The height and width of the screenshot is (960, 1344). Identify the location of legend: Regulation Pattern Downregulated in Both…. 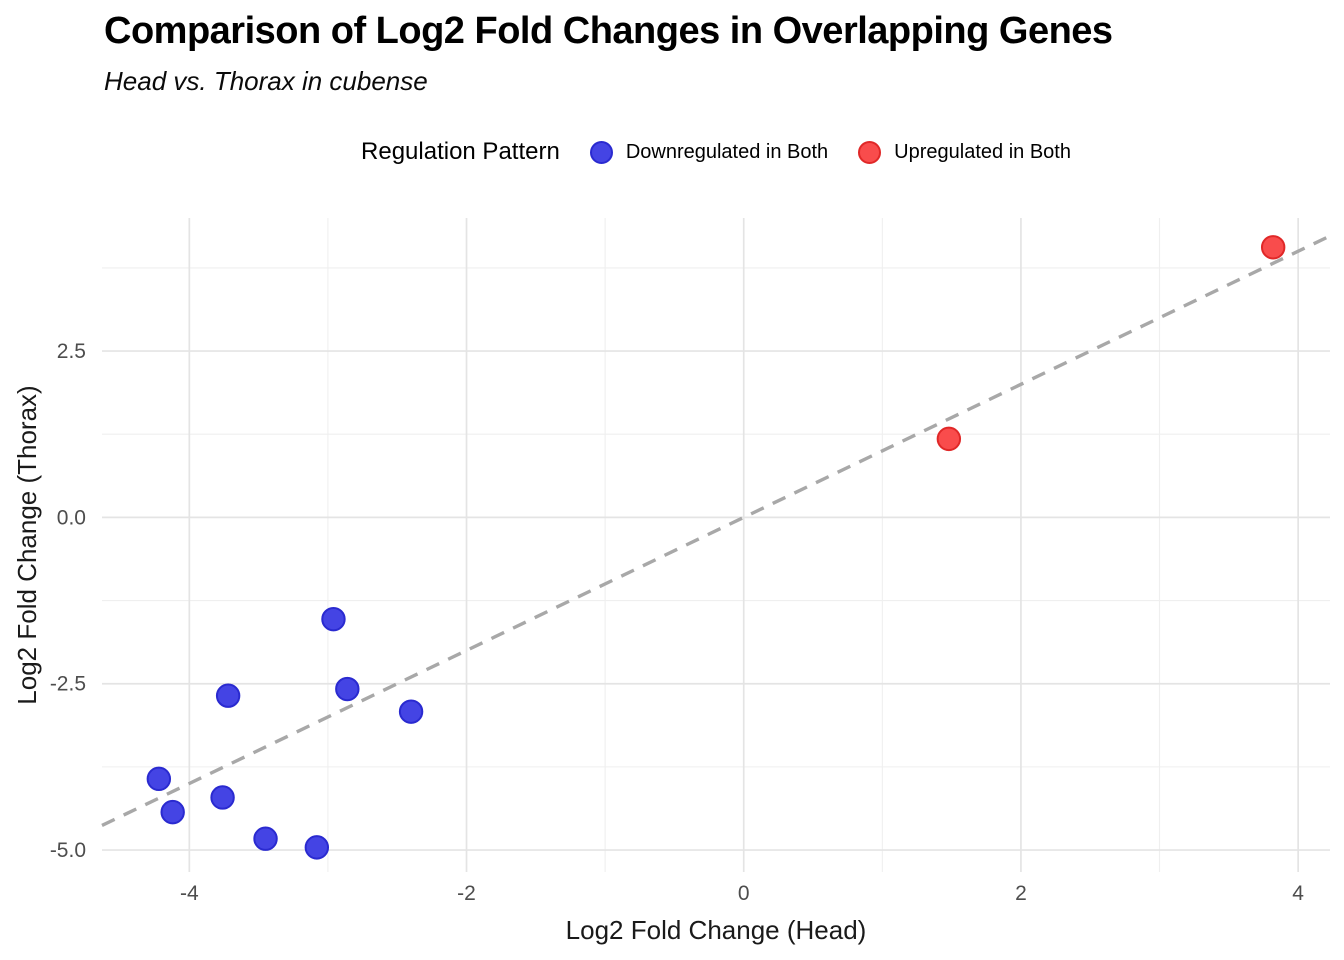
(716, 152).